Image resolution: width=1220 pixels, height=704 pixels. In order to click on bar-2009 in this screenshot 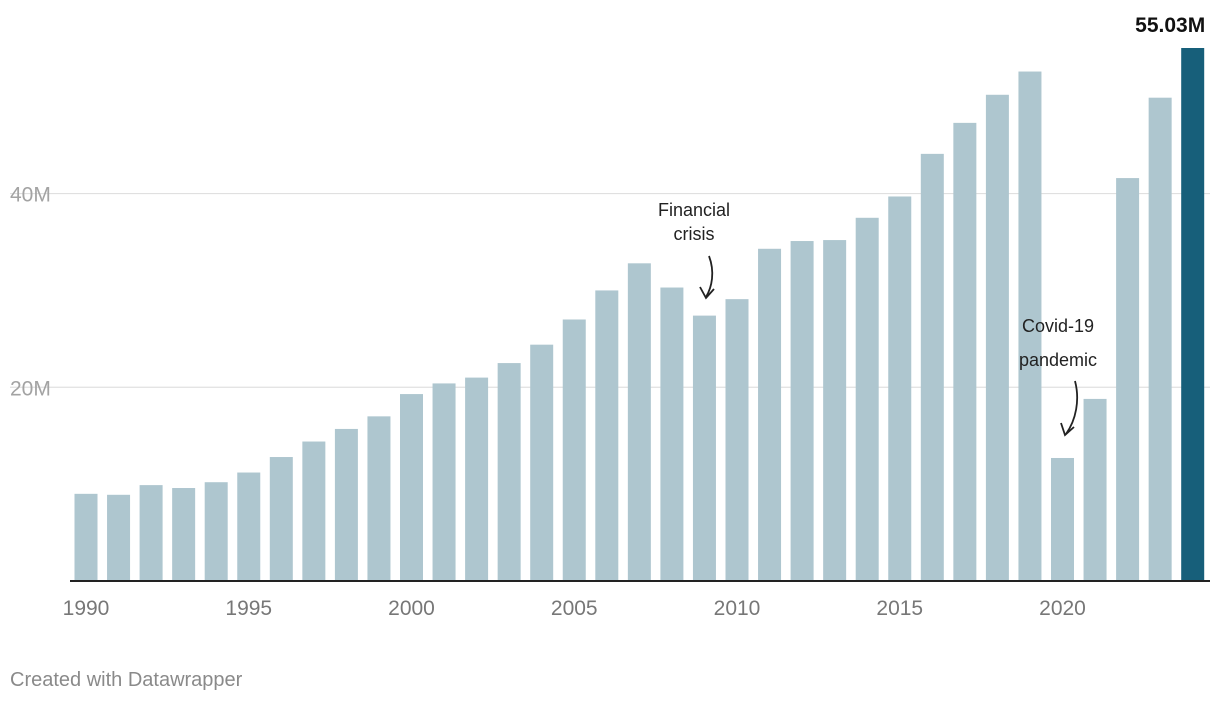, I will do `click(704, 448)`.